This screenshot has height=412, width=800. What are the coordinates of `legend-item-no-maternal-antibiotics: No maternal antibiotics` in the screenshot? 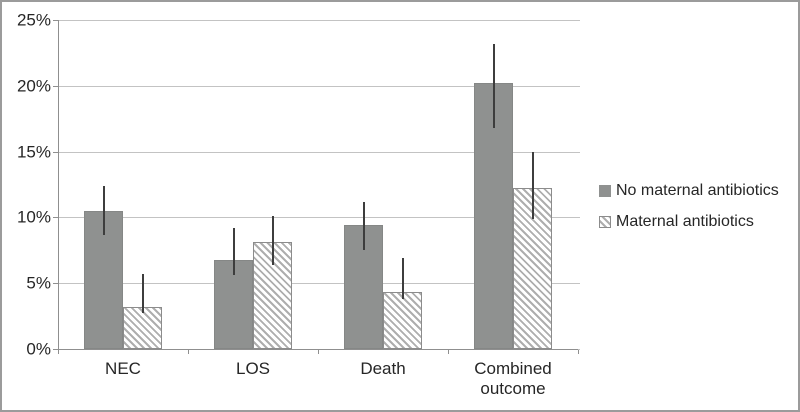 It's located at (689, 191).